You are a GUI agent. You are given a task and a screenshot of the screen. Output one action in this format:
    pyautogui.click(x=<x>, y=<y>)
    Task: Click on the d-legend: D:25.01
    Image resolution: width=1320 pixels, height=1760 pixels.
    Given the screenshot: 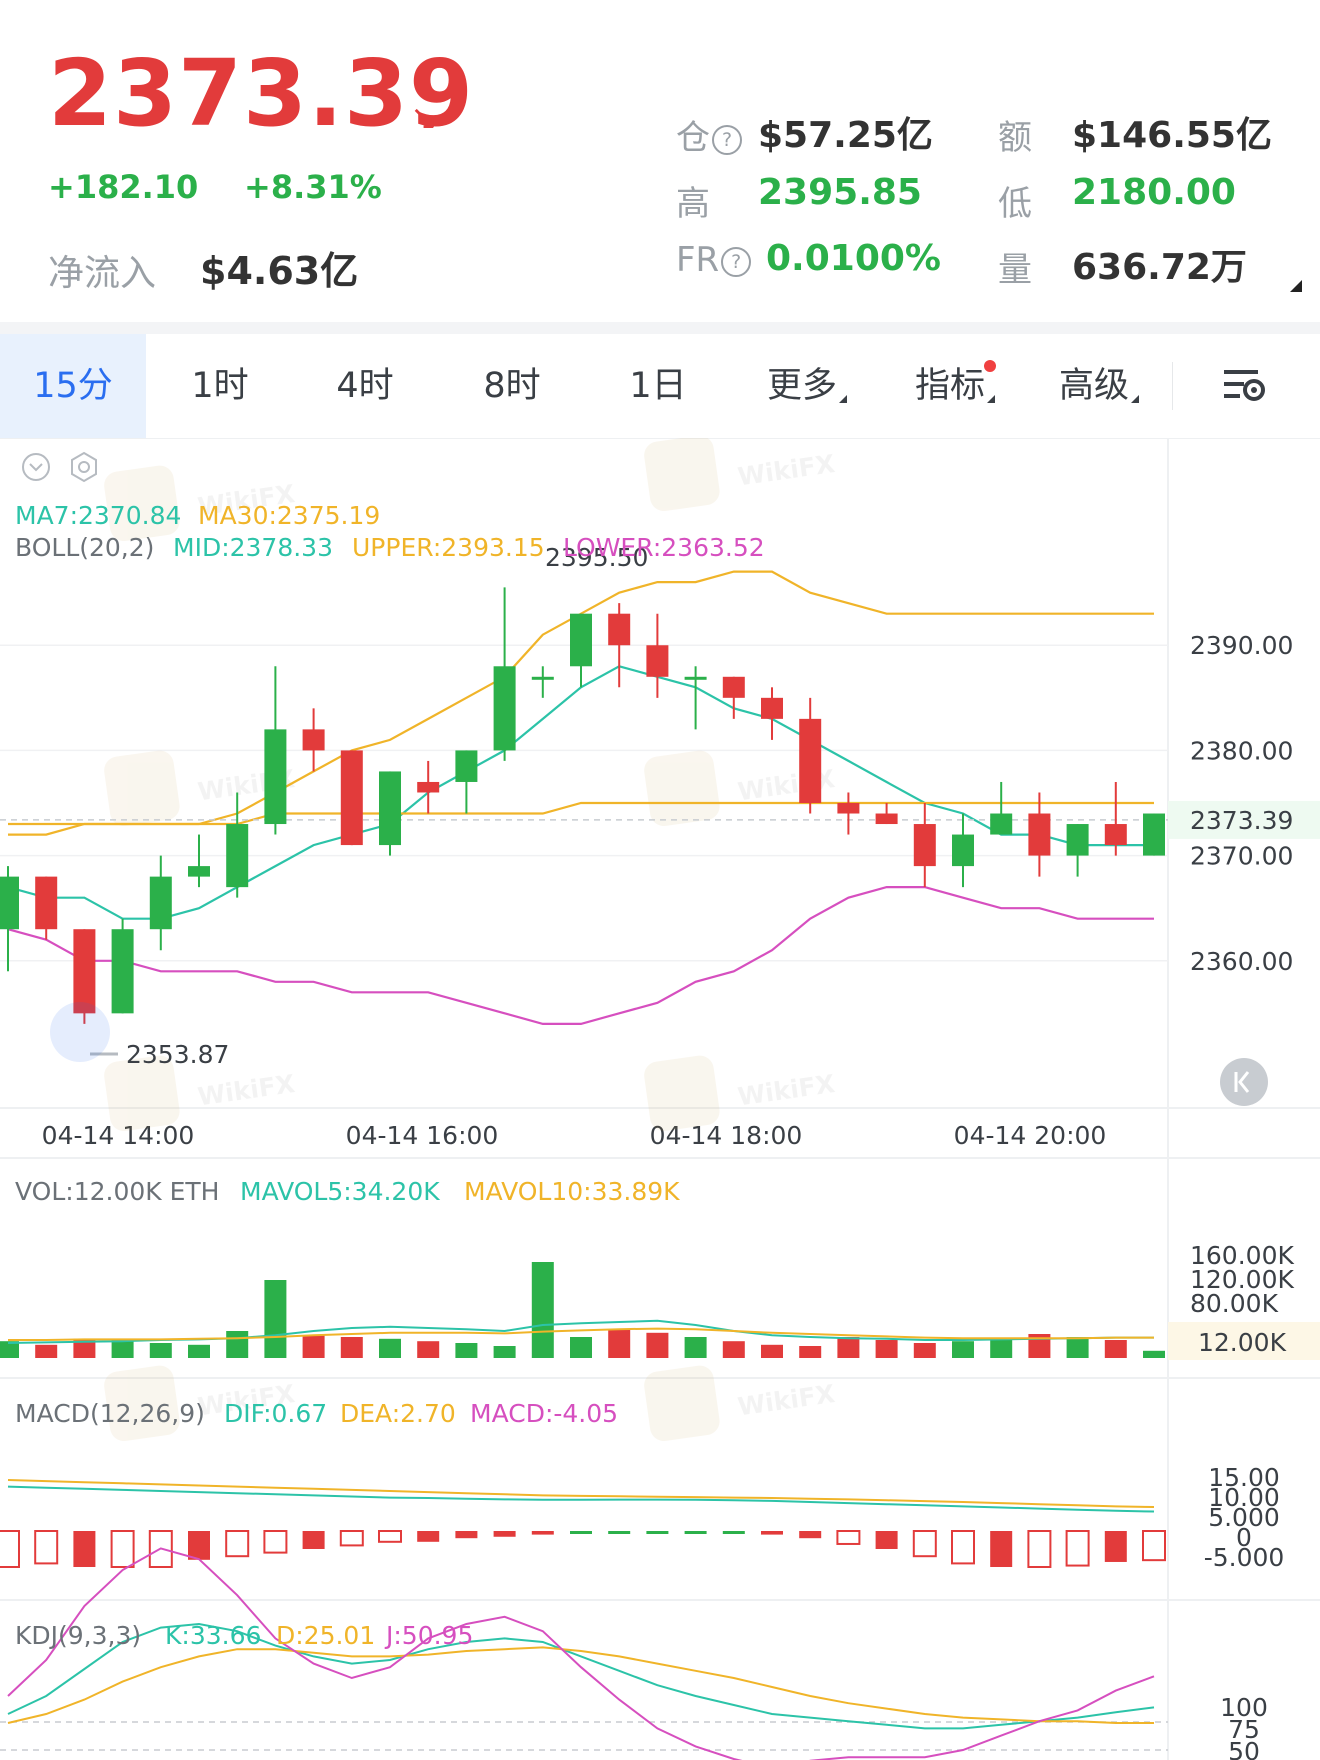 What is the action you would take?
    pyautogui.click(x=325, y=1635)
    